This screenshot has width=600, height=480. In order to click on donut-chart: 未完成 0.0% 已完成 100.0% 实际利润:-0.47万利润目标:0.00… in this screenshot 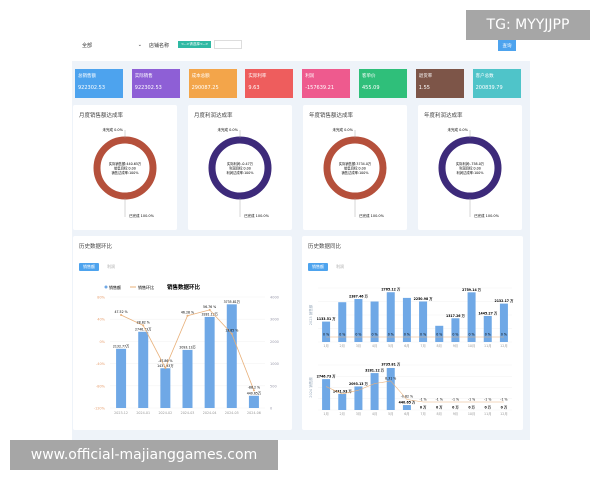, I will do `click(240, 172)`.